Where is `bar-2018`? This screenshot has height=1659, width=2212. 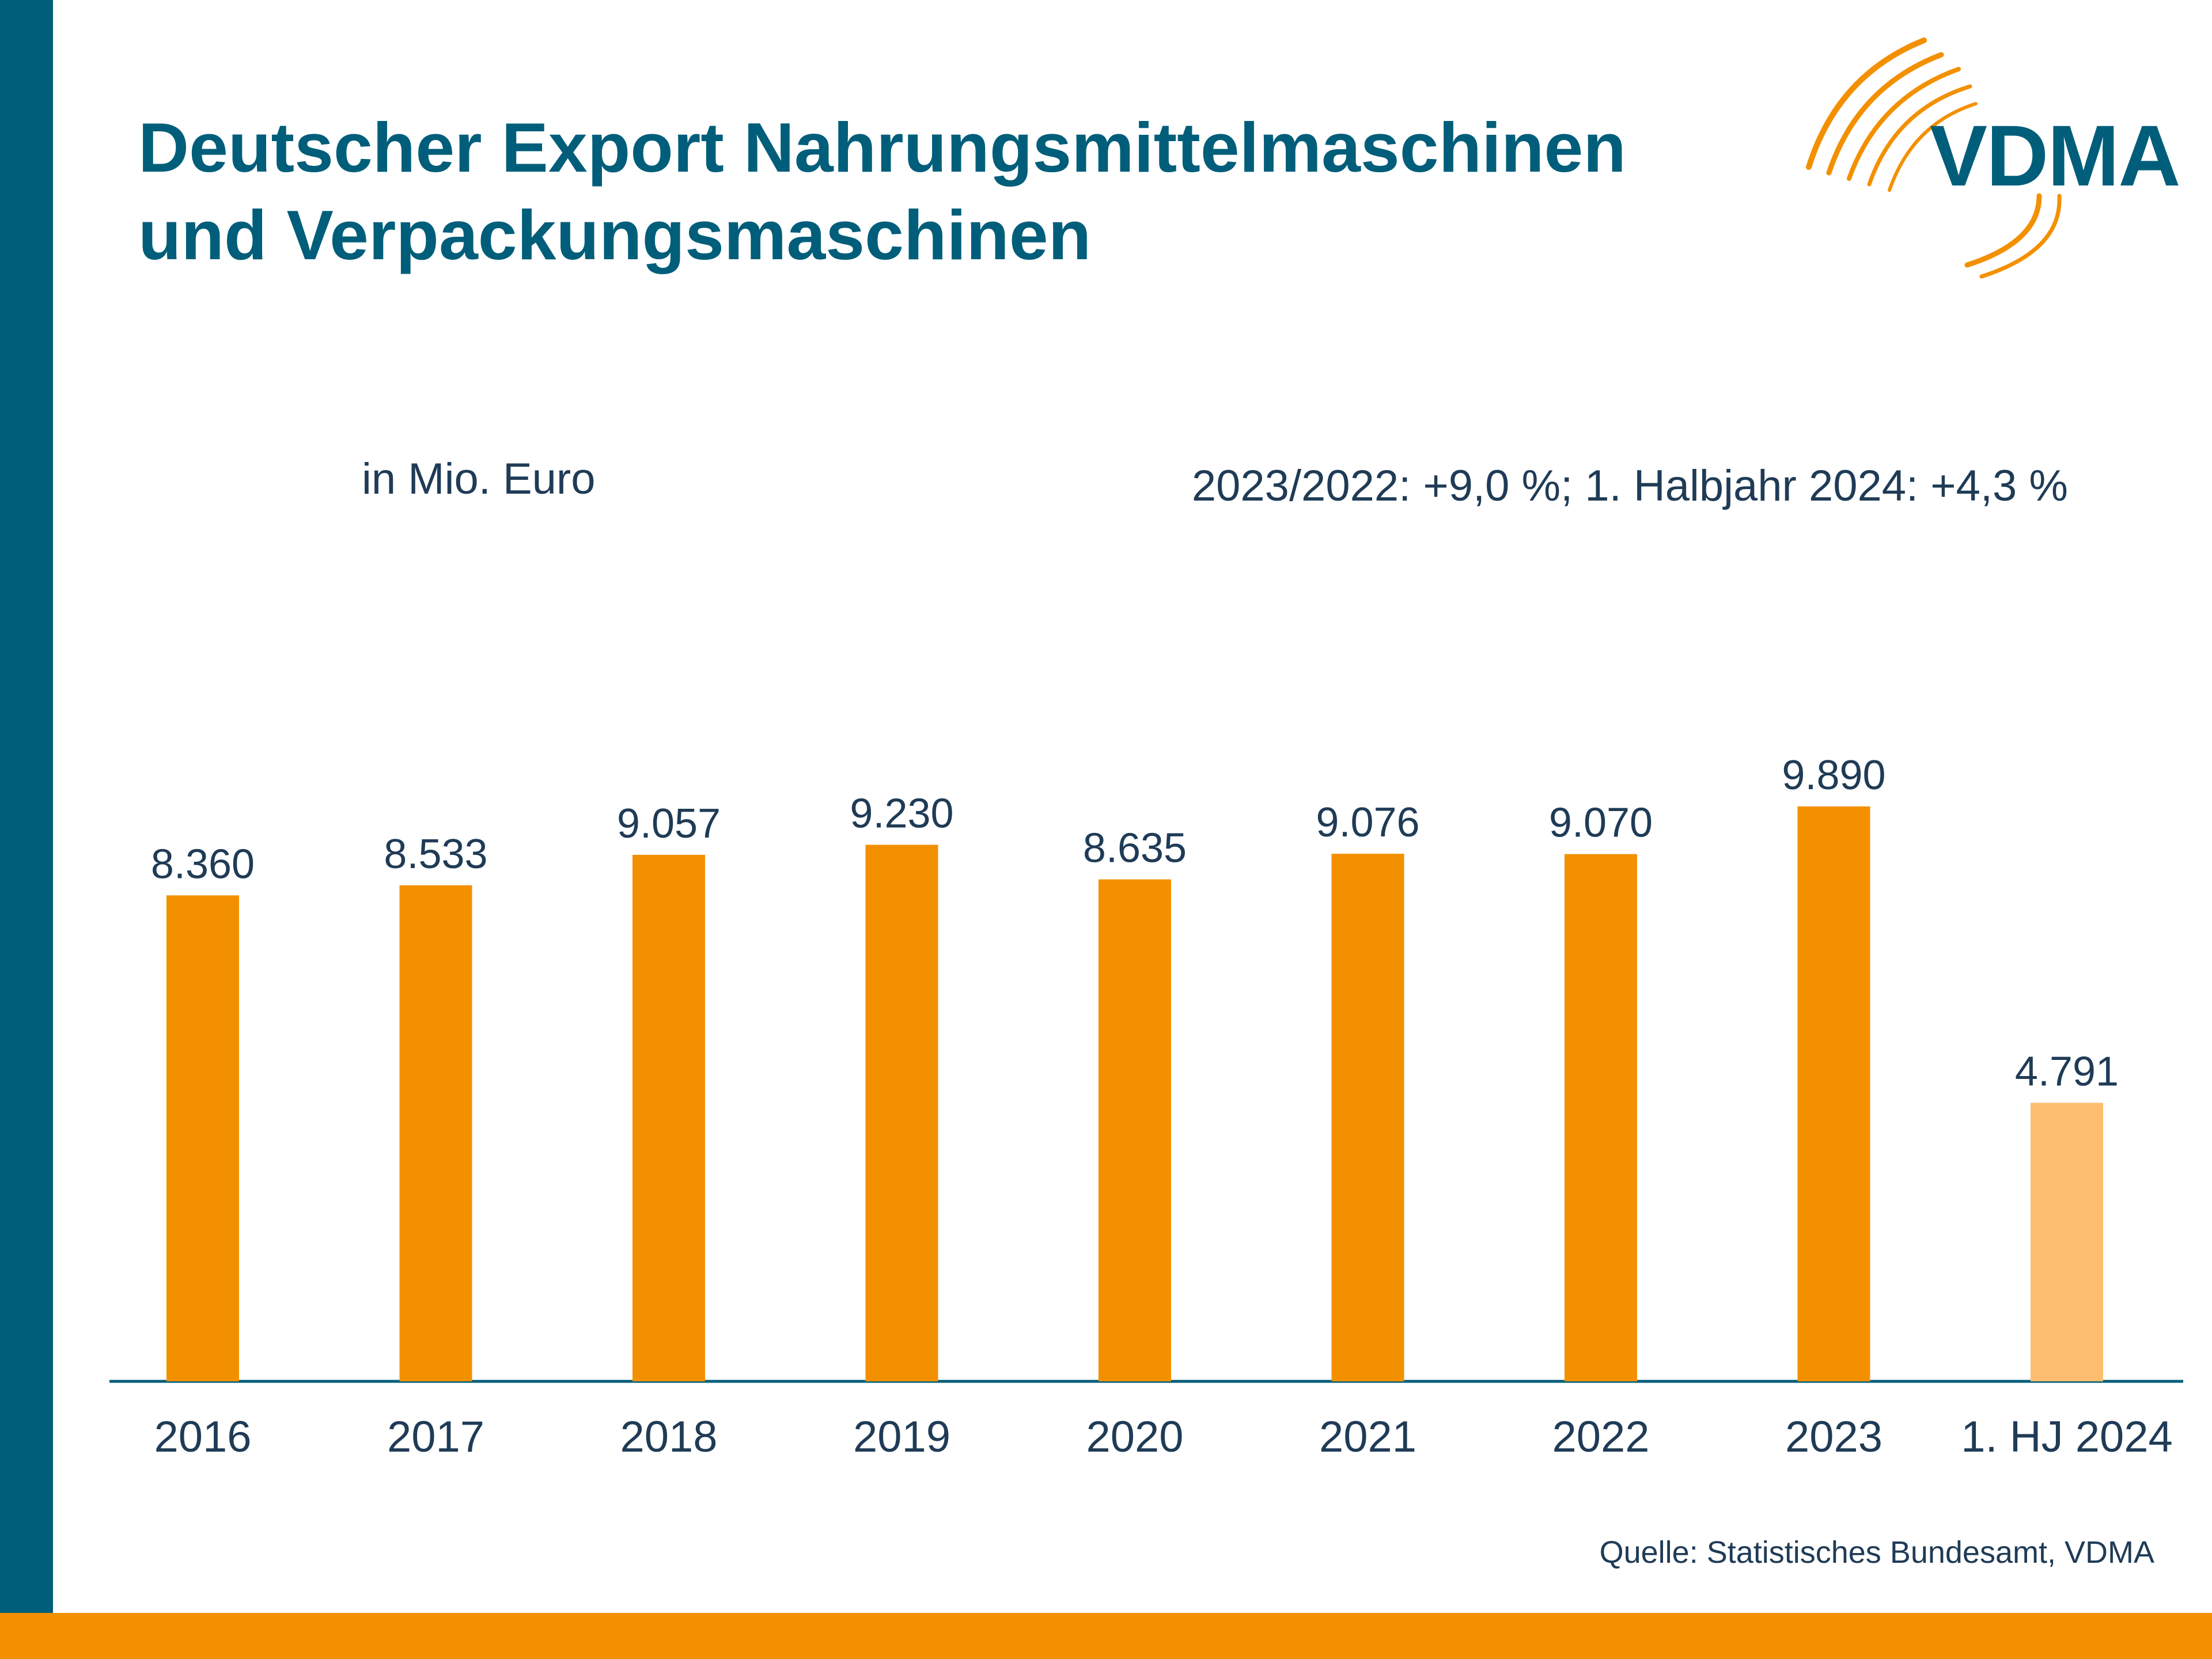 bar-2018 is located at coordinates (668, 1117).